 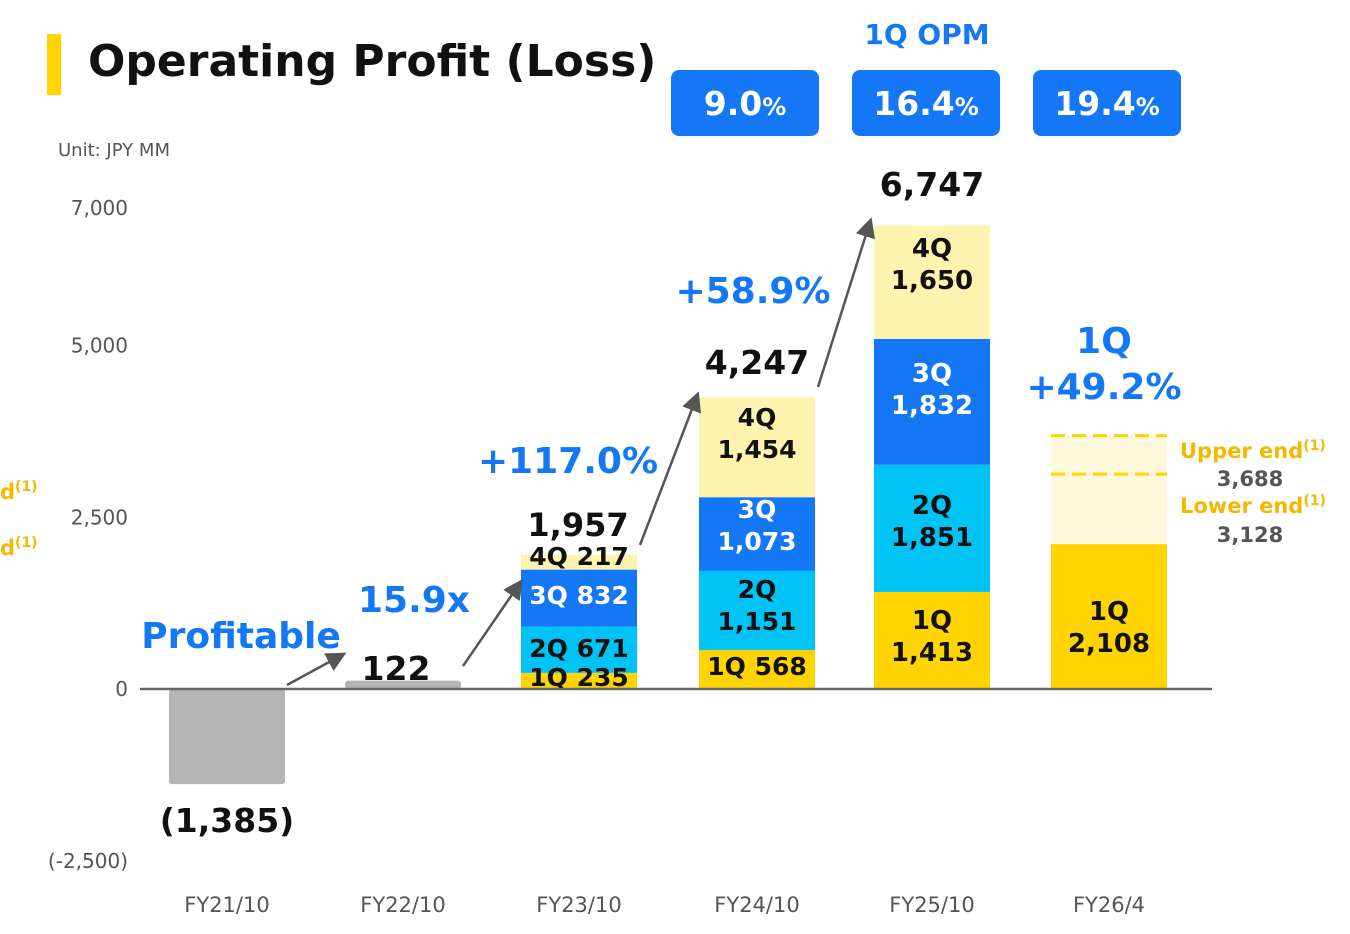 What do you see at coordinates (226, 905) in the screenshot?
I see `x-category-label: FY21/10` at bounding box center [226, 905].